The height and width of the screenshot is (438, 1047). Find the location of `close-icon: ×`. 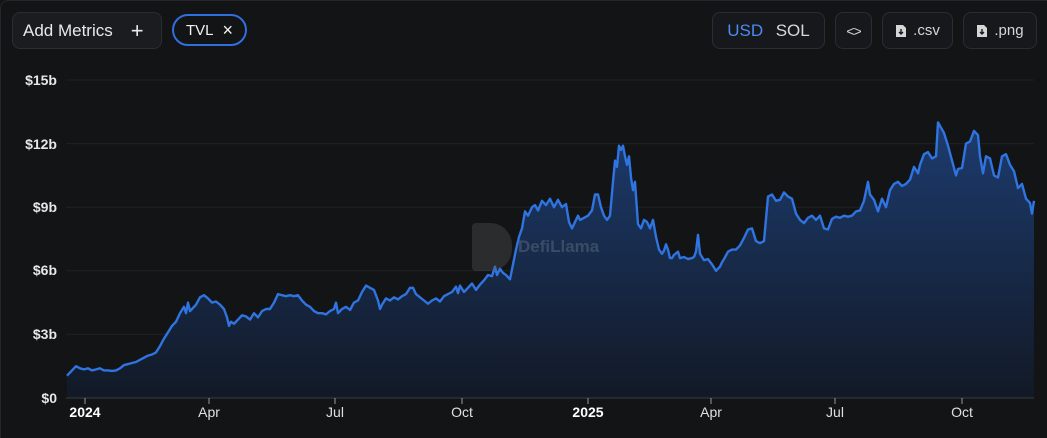

close-icon: × is located at coordinates (228, 30).